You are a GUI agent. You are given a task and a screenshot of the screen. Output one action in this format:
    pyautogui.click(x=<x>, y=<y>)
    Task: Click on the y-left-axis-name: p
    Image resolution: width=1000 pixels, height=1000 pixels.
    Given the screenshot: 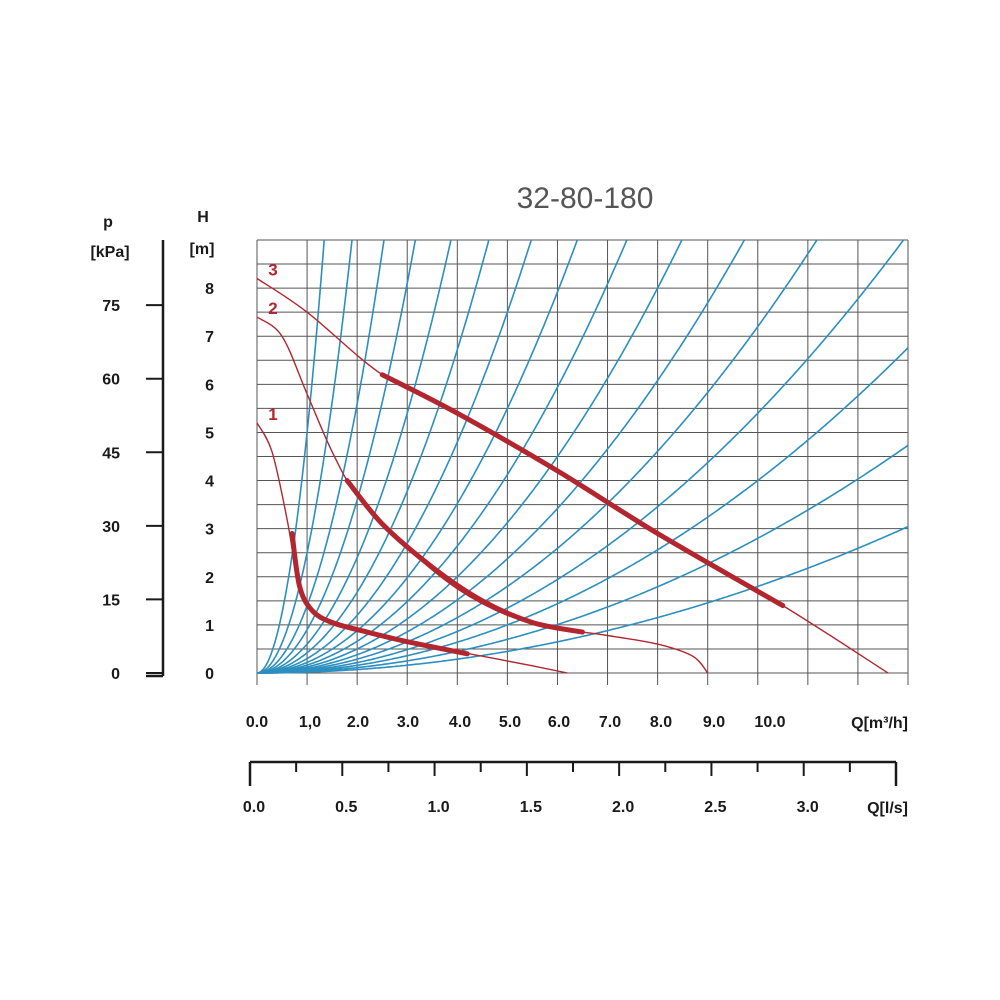 What is the action you would take?
    pyautogui.click(x=108, y=222)
    